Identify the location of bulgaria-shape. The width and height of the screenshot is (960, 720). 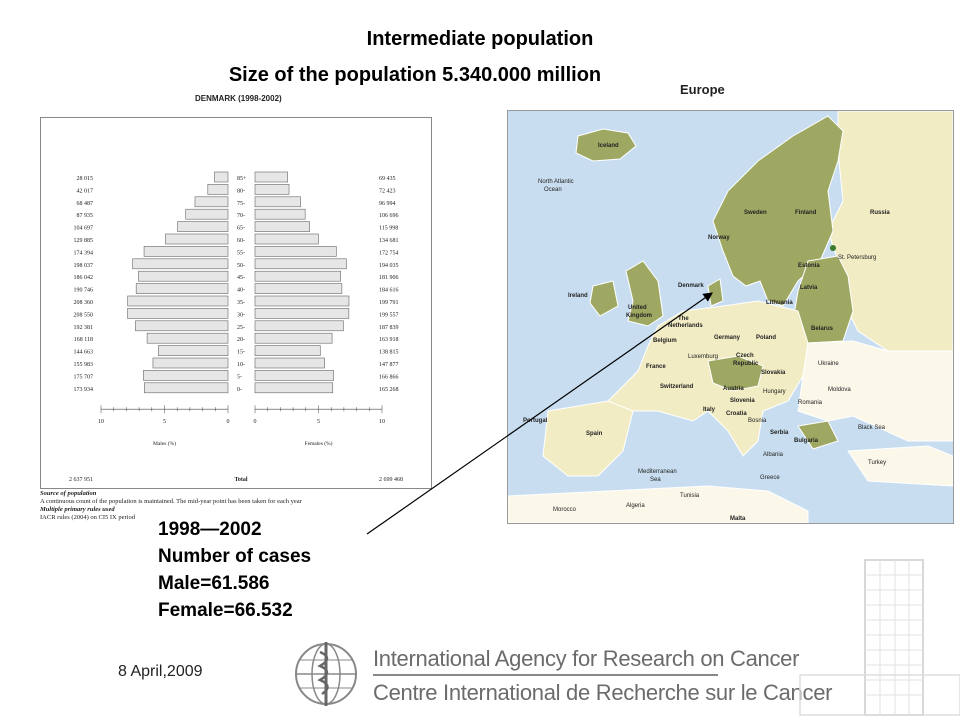
(818, 435).